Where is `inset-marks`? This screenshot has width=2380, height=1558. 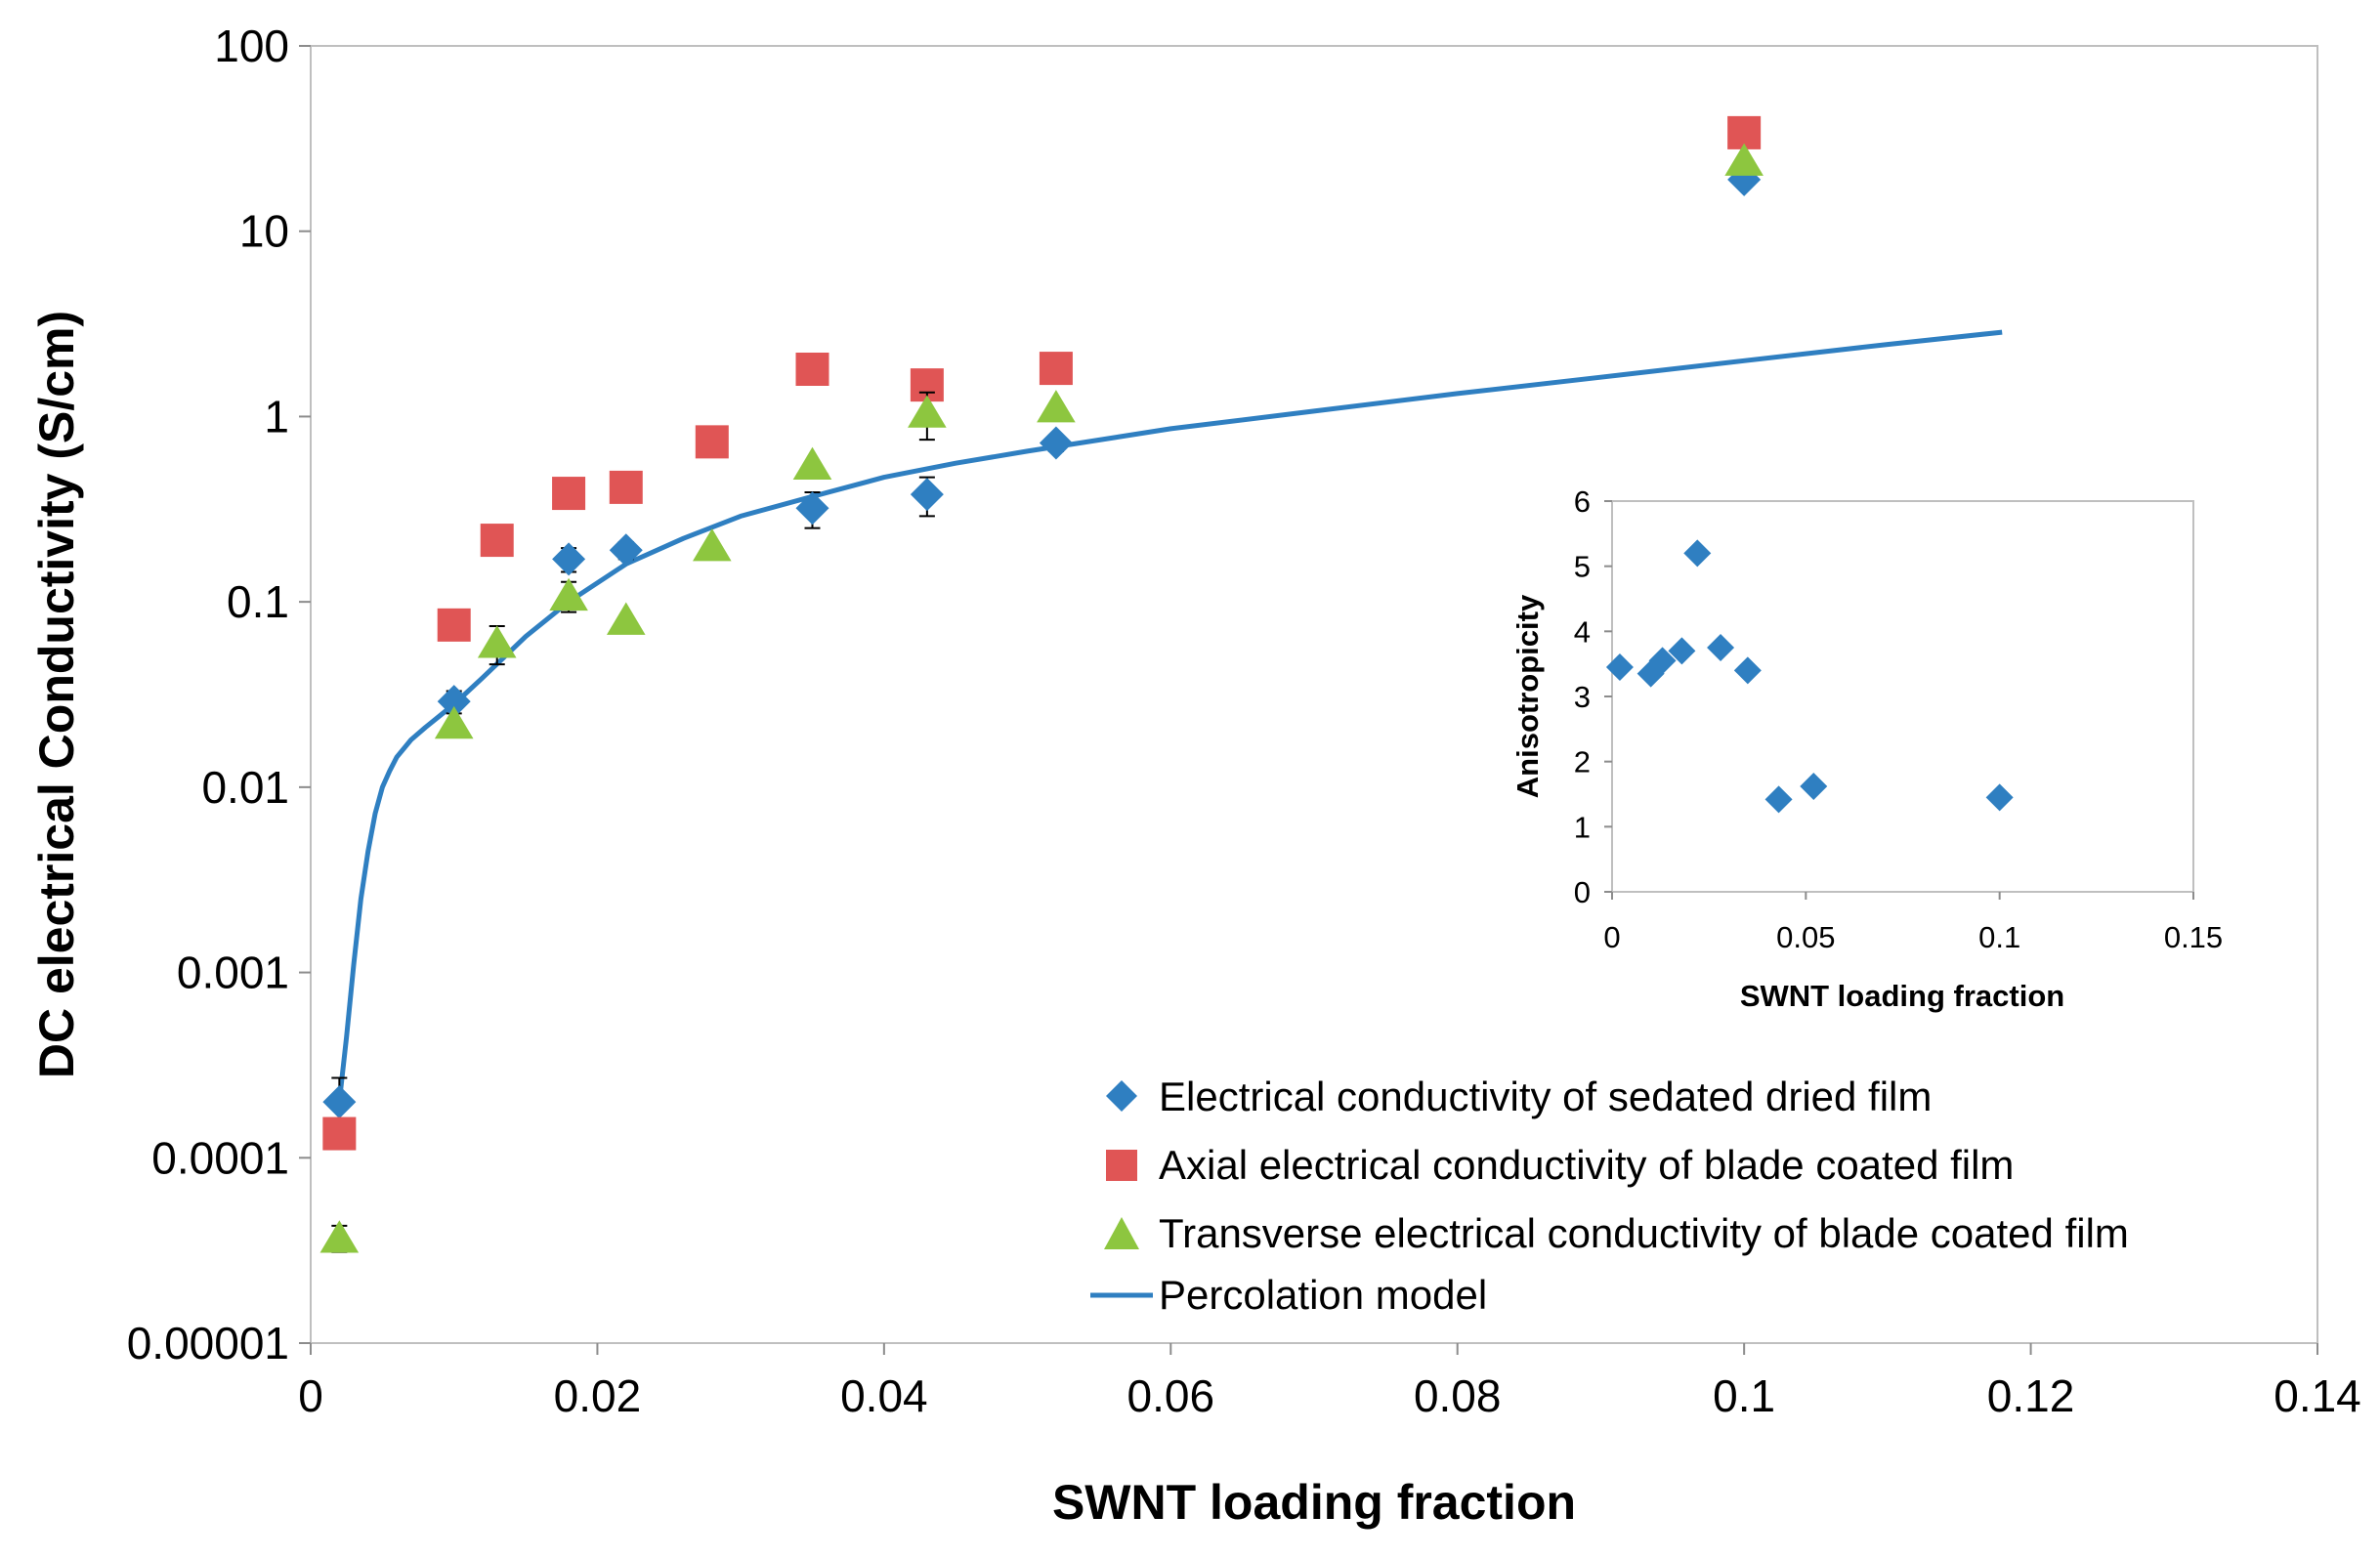
inset-marks is located at coordinates (1809, 676).